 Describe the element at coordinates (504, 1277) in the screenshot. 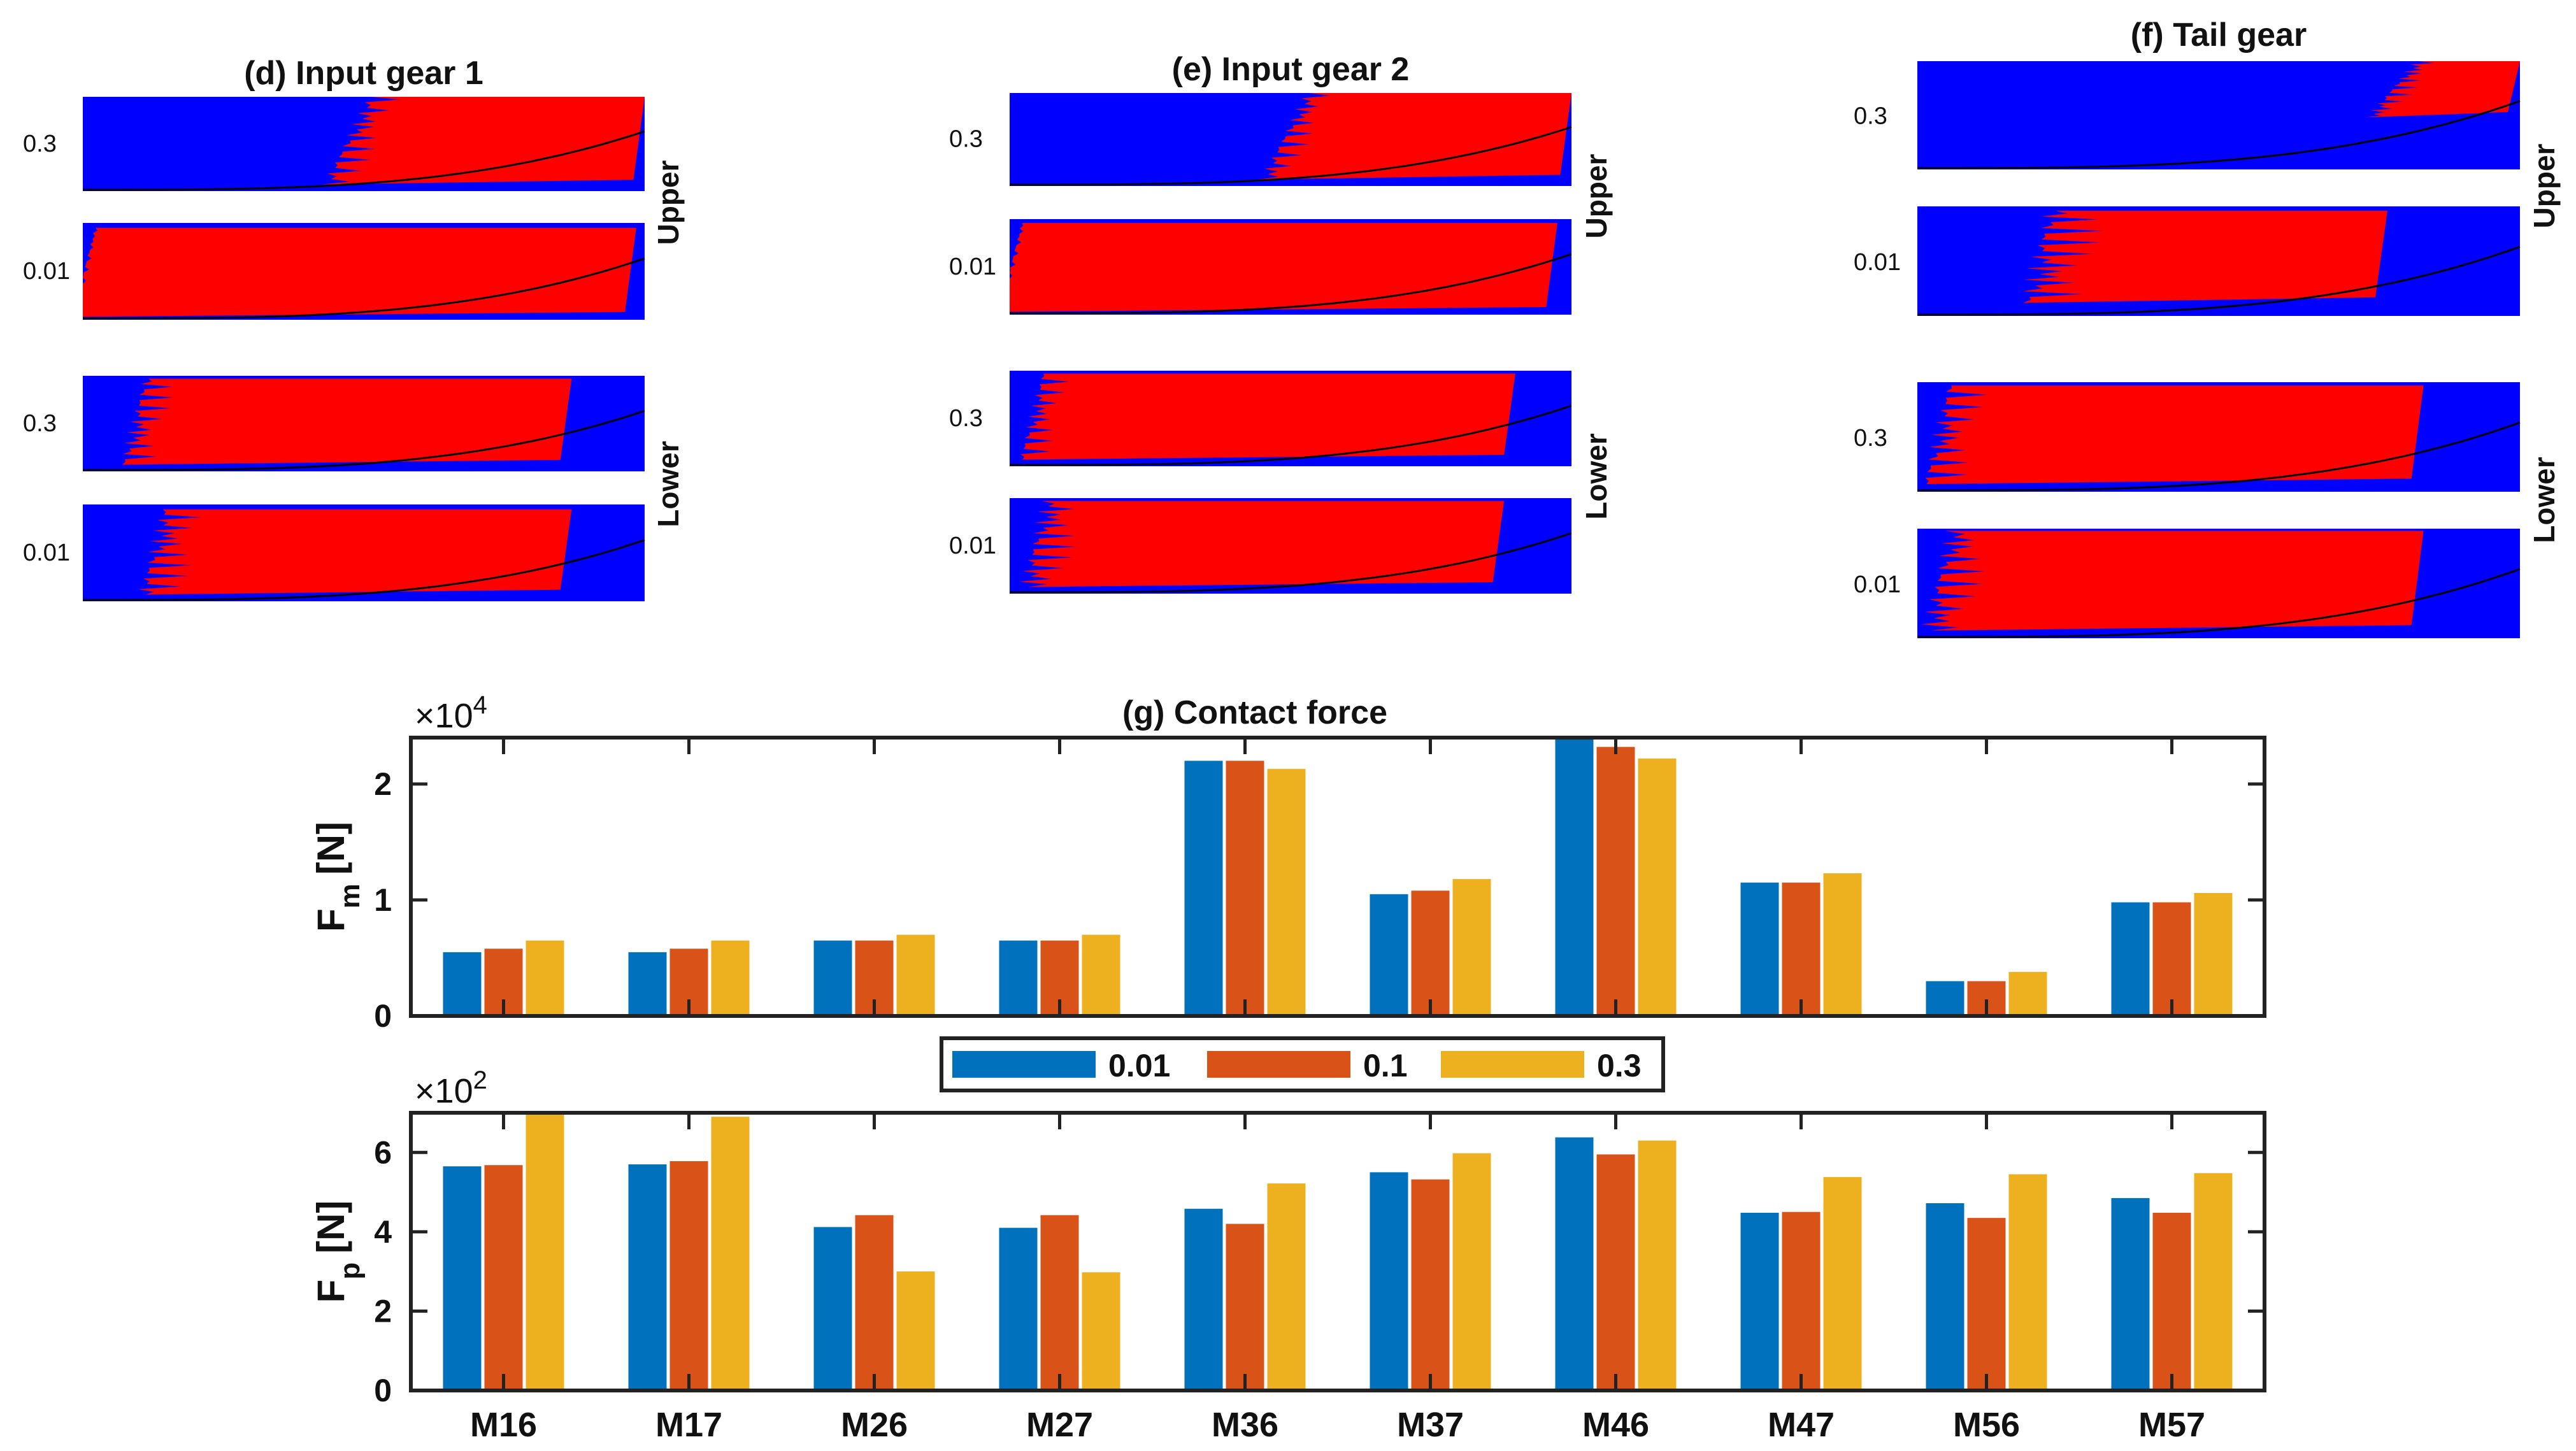

I see `bar-m16-0.1` at that location.